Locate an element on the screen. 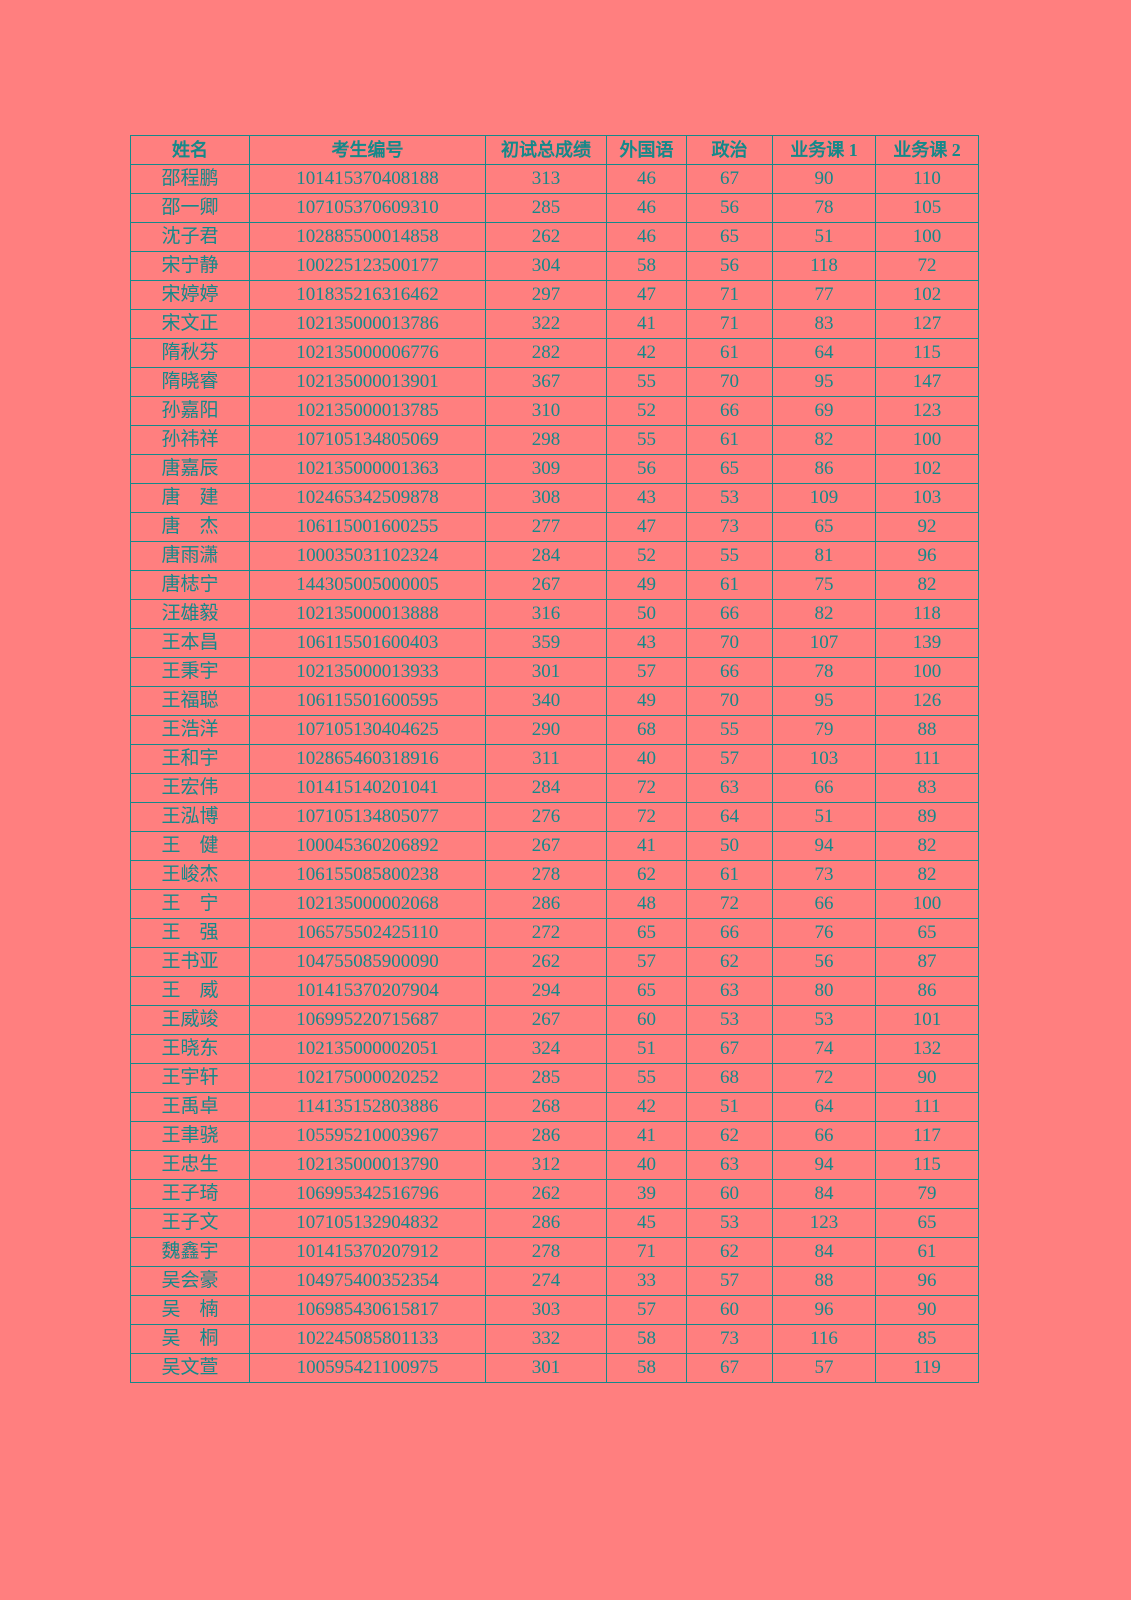 The height and width of the screenshot is (1600, 1131). cell-exam-id: 104975400352354 is located at coordinates (367, 1281).